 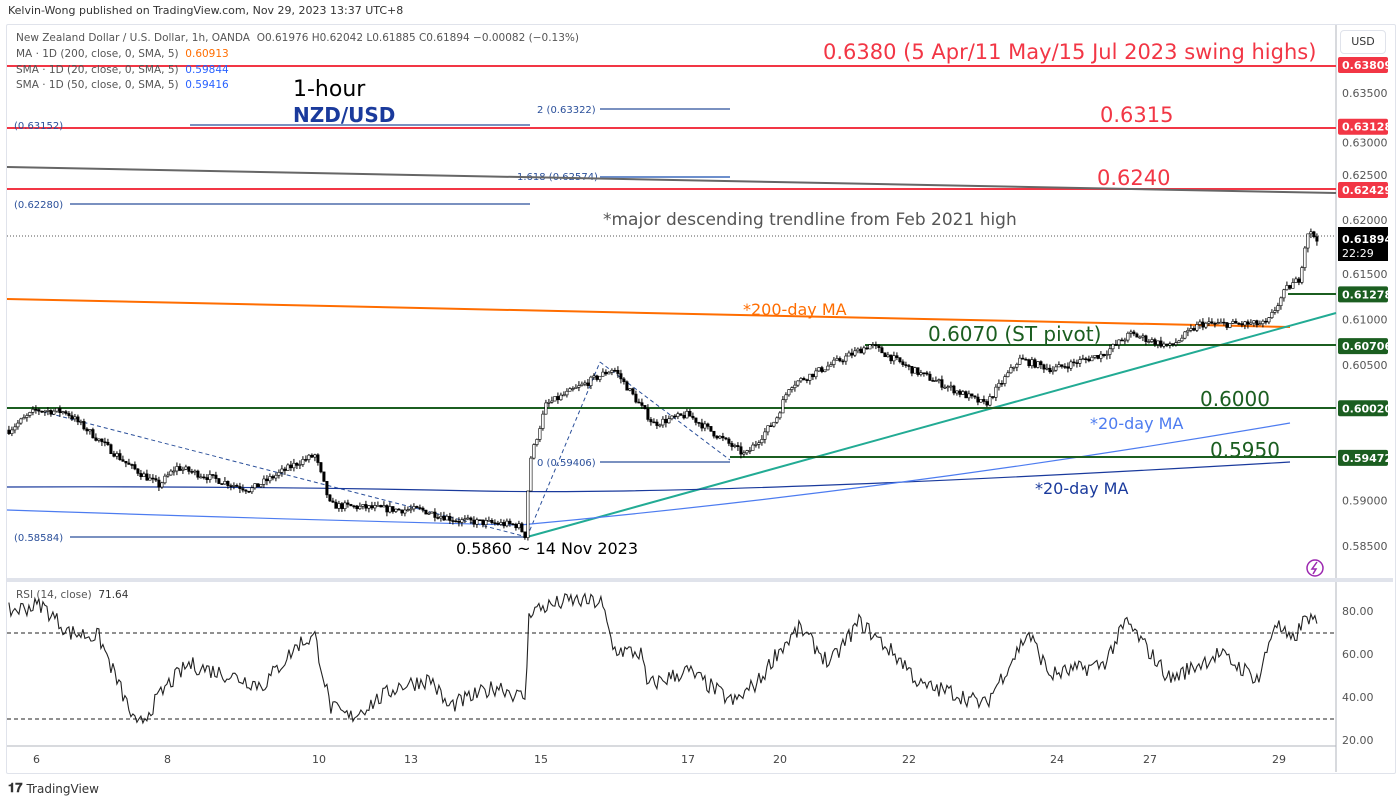 I want to click on sma20-line, so click(x=648, y=474).